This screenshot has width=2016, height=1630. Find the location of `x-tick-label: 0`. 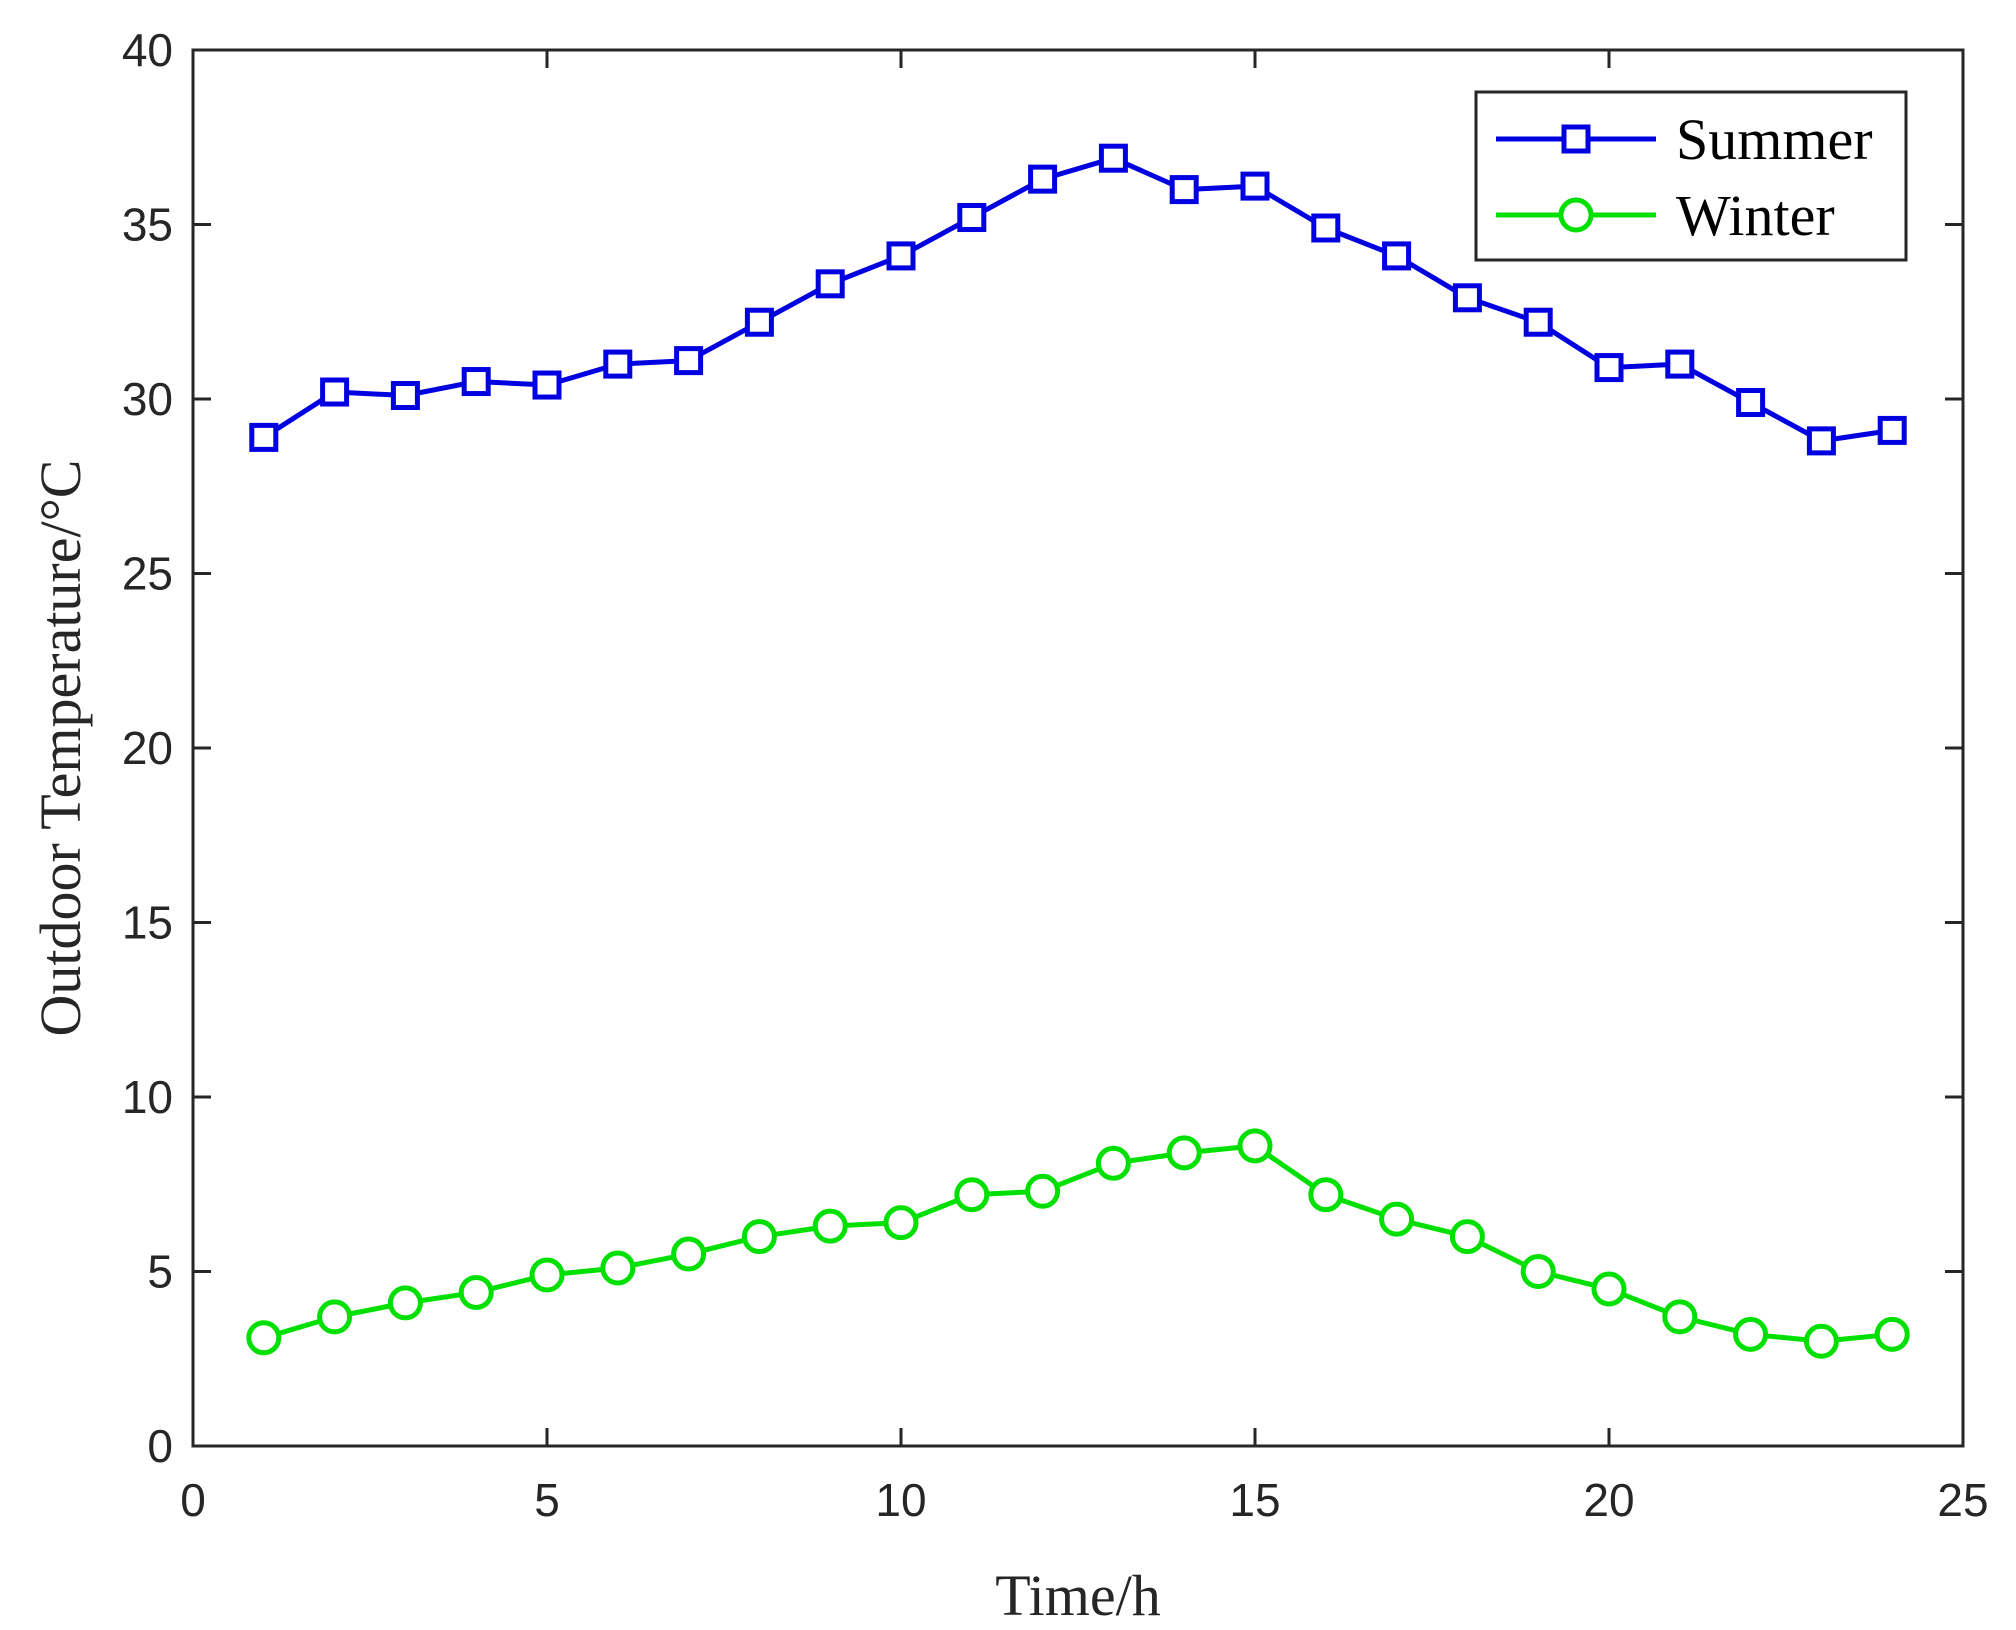

x-tick-label: 0 is located at coordinates (193, 1500).